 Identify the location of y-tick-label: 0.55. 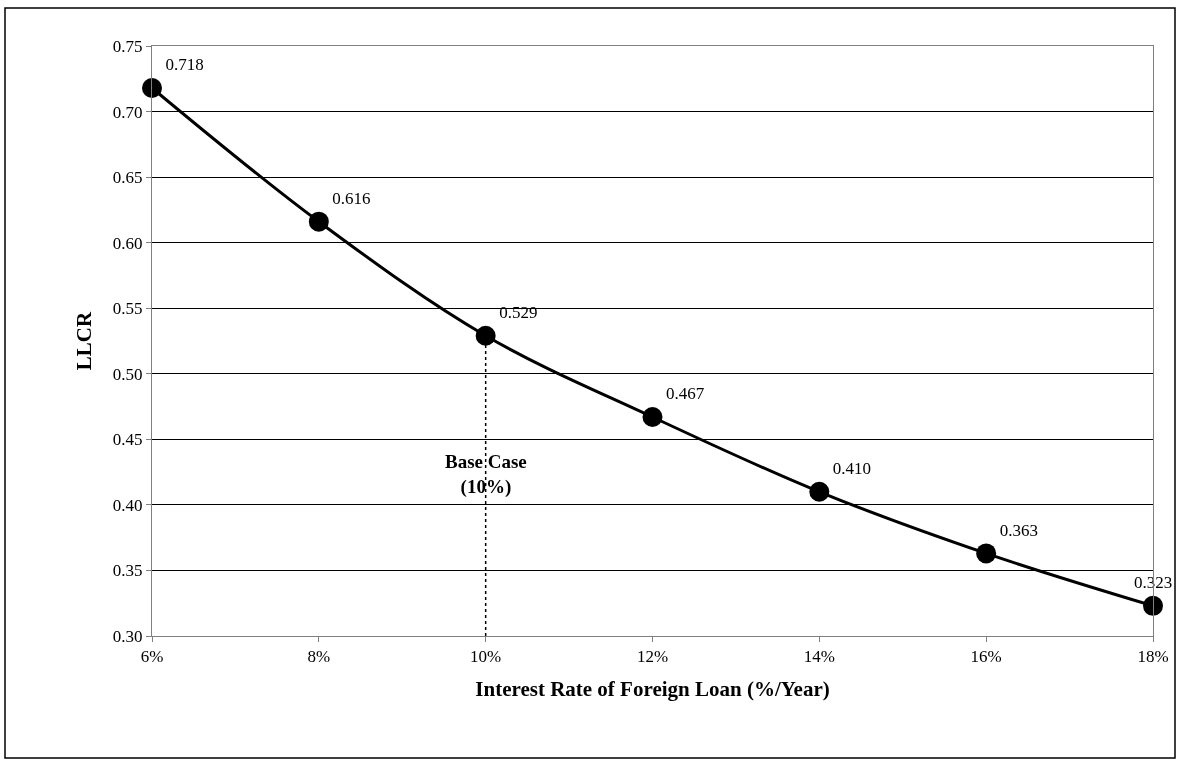
(127, 309).